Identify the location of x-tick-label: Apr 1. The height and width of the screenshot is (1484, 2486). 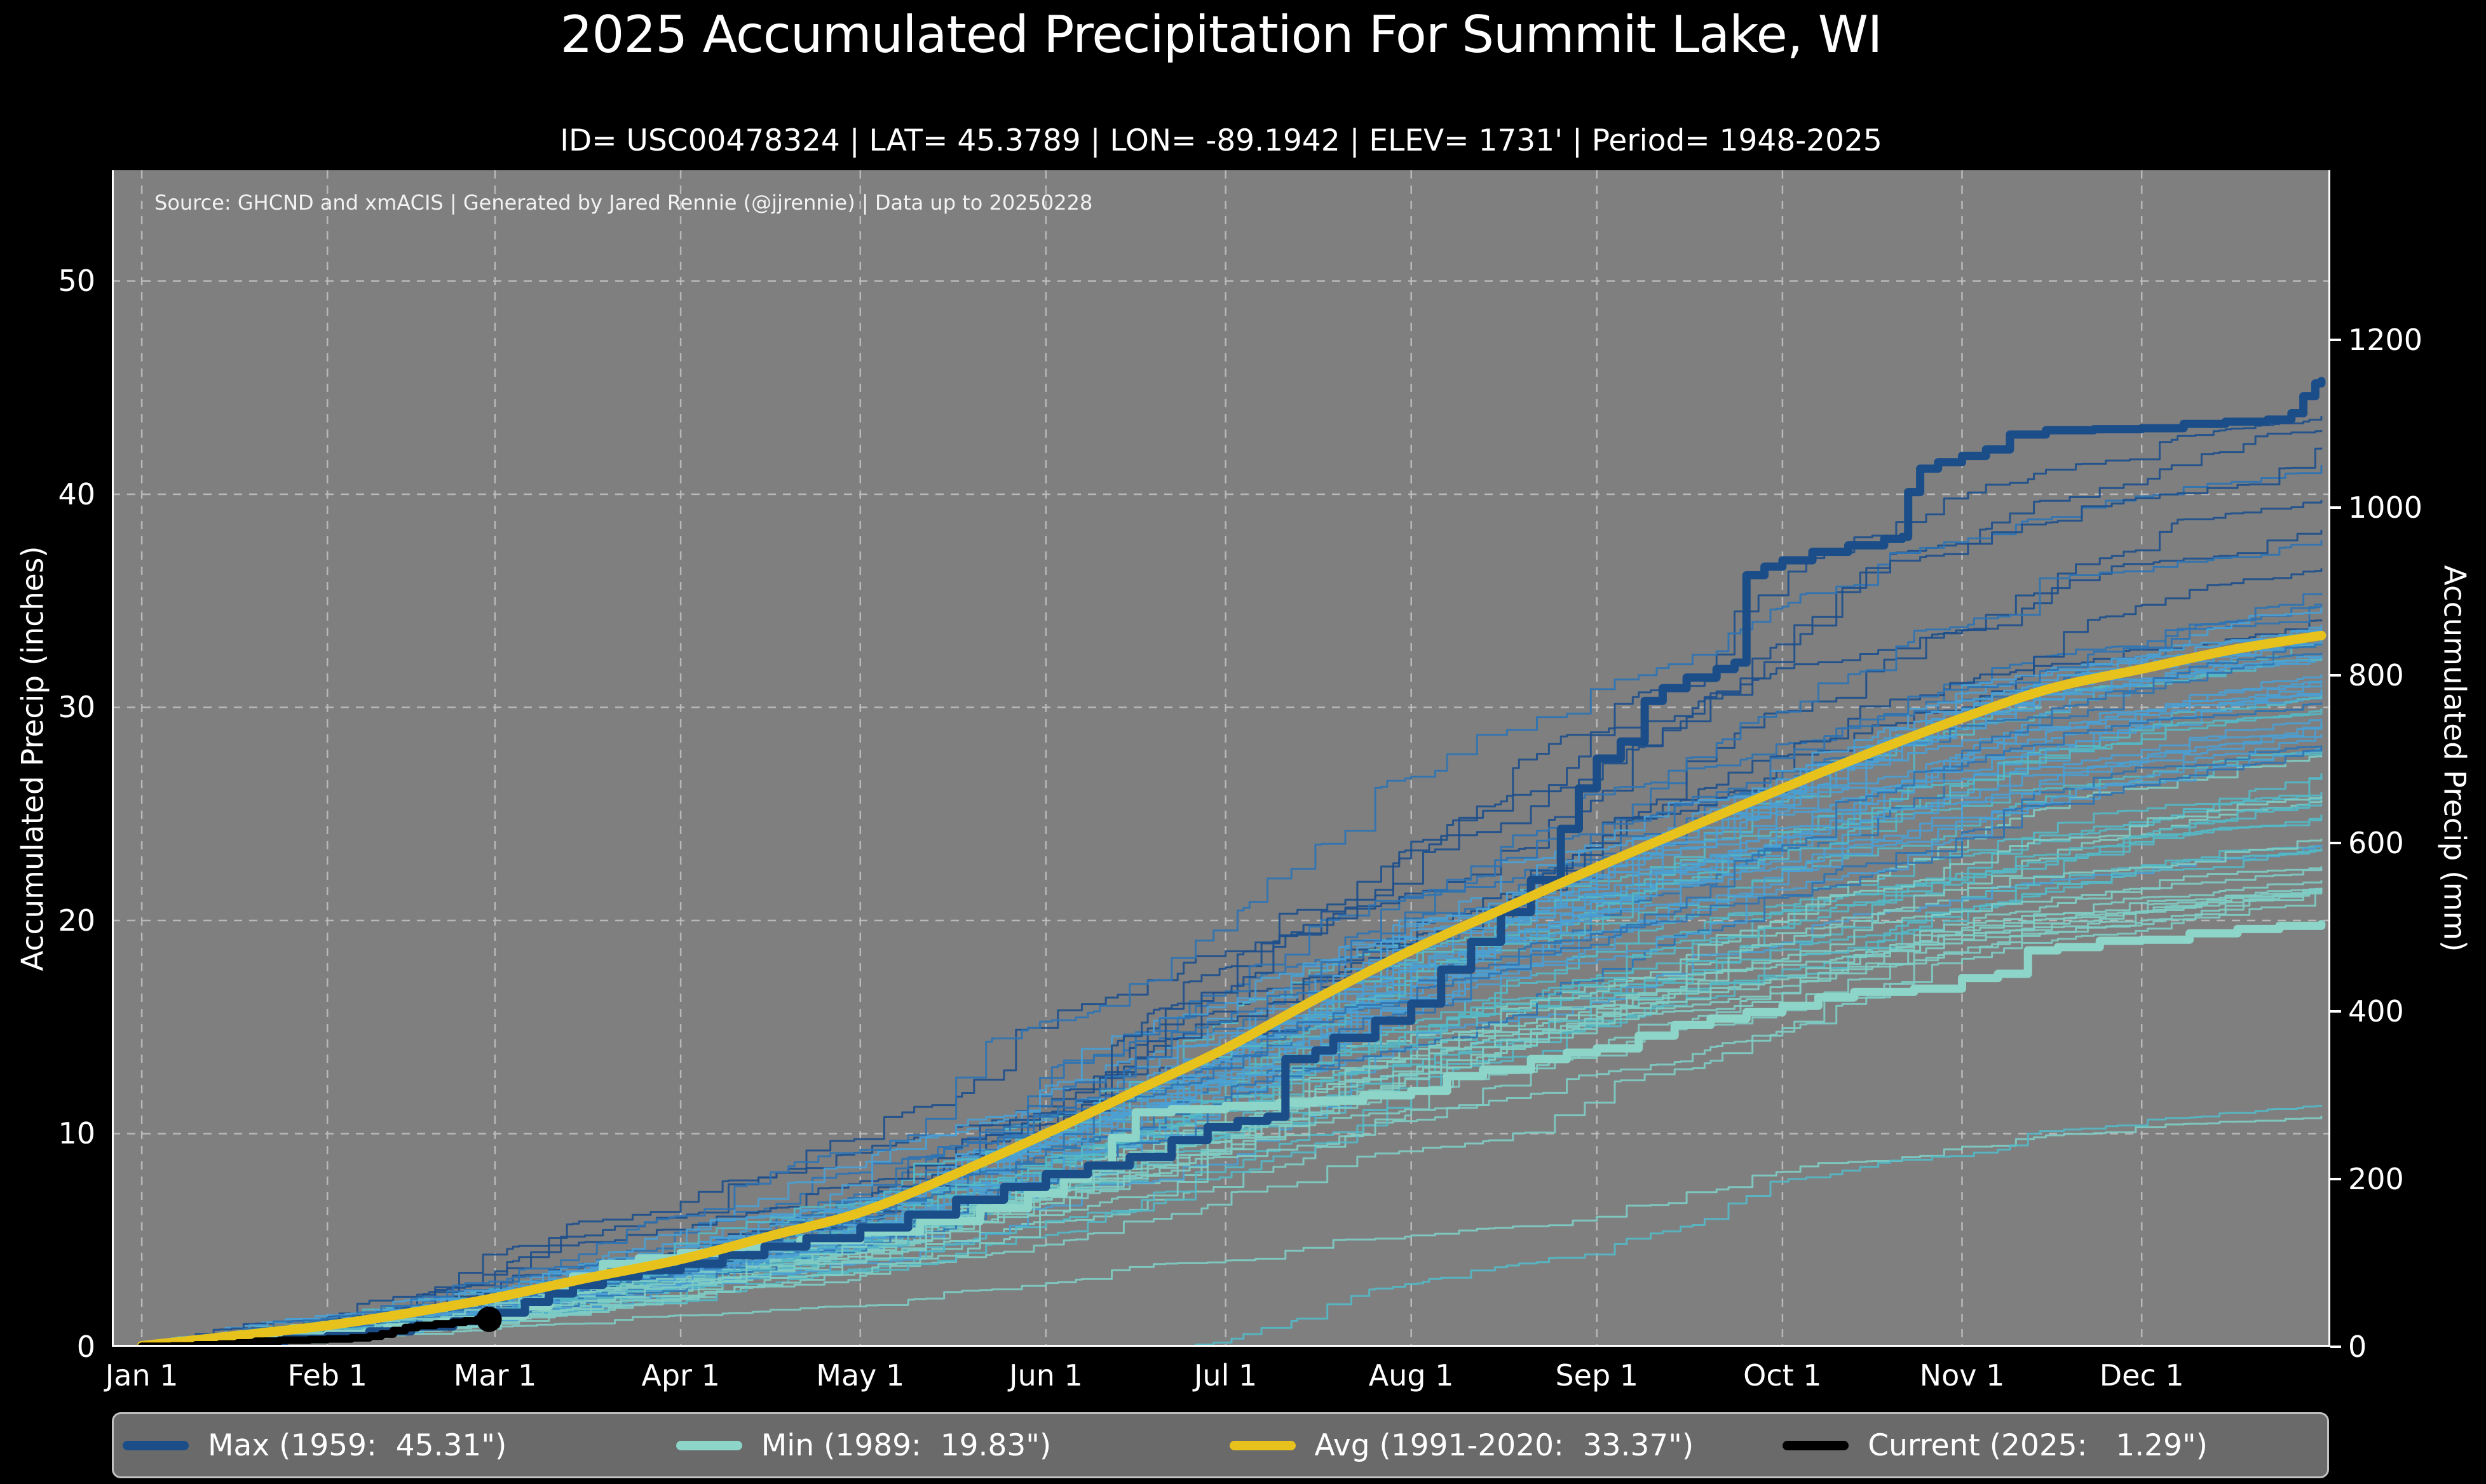
(680, 1375).